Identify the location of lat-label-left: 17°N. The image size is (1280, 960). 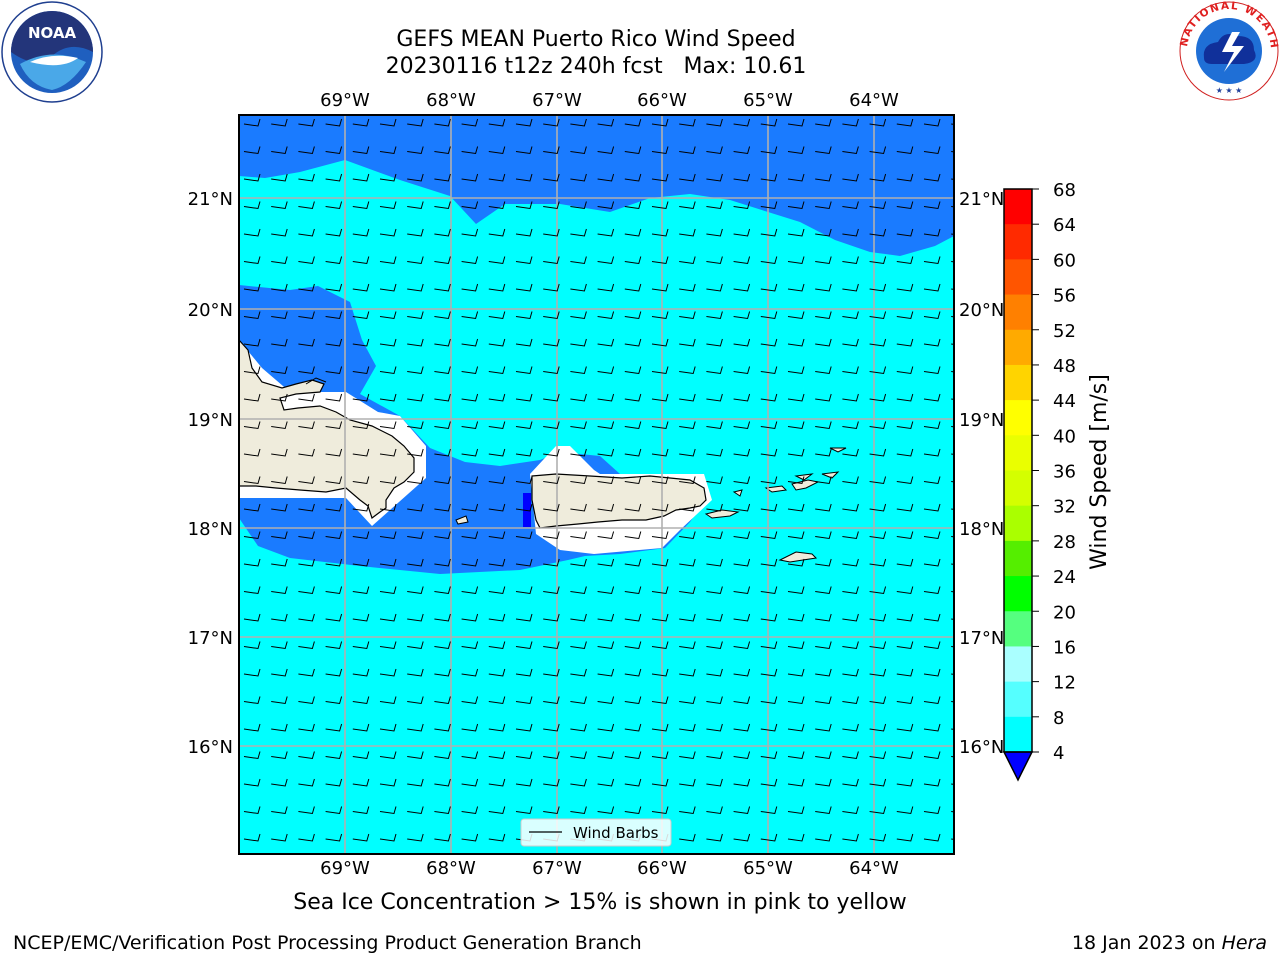
(210, 638).